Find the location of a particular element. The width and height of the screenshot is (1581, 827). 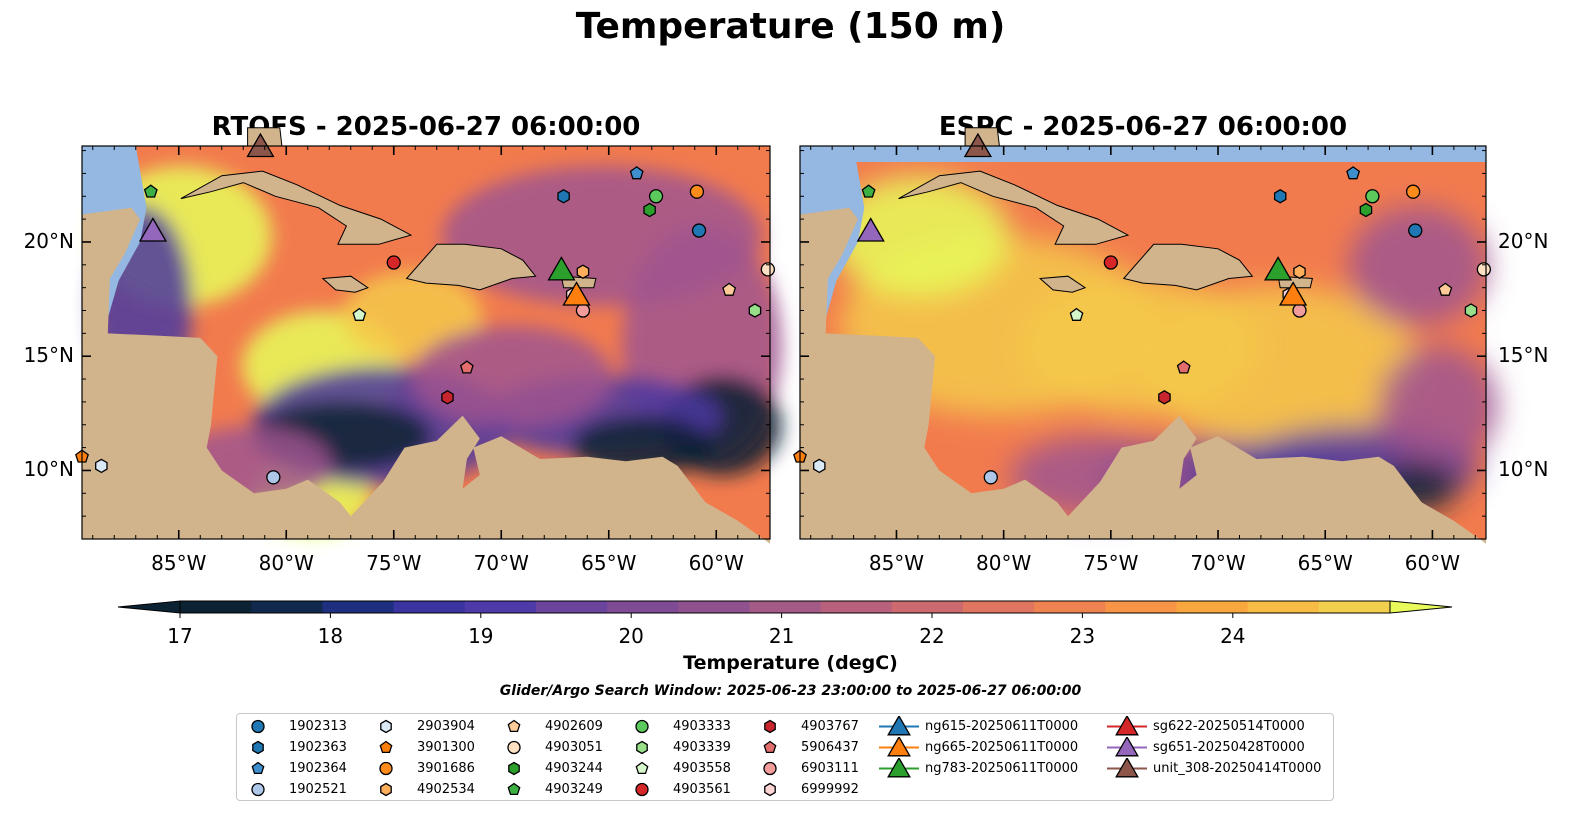

lon-tick-label: 85°W is located at coordinates (896, 563).